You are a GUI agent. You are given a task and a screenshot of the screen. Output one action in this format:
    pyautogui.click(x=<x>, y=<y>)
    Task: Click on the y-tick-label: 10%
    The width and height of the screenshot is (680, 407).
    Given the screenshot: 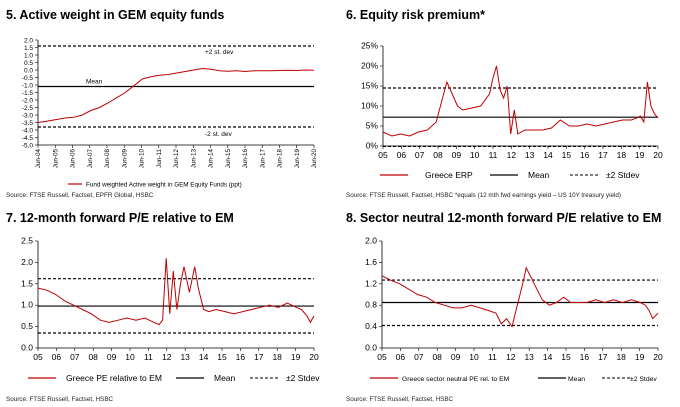 What is the action you would take?
    pyautogui.click(x=369, y=106)
    